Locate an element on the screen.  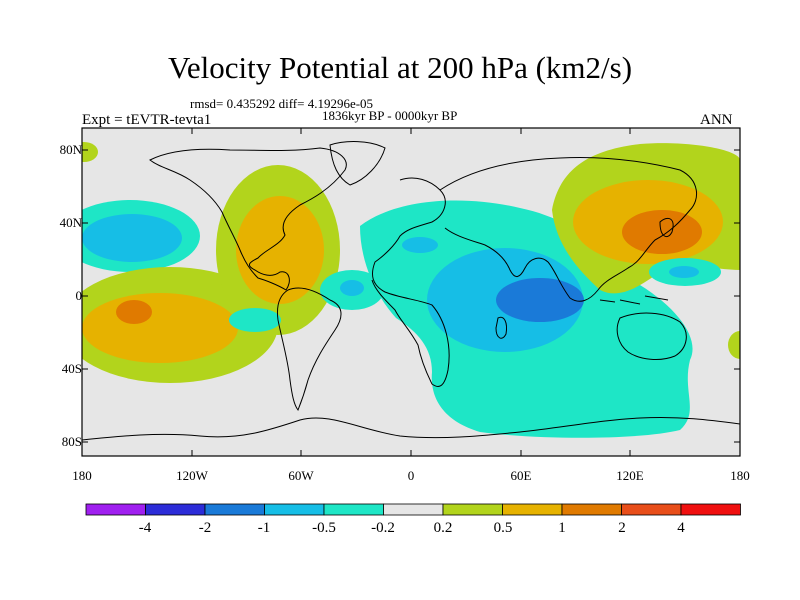
lon-label-60w: 60W is located at coordinates (301, 475).